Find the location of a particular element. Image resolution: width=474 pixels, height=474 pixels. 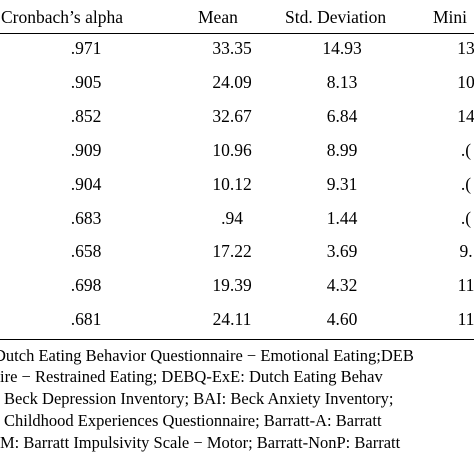

cell-sd: 4.32 is located at coordinates (342, 285).